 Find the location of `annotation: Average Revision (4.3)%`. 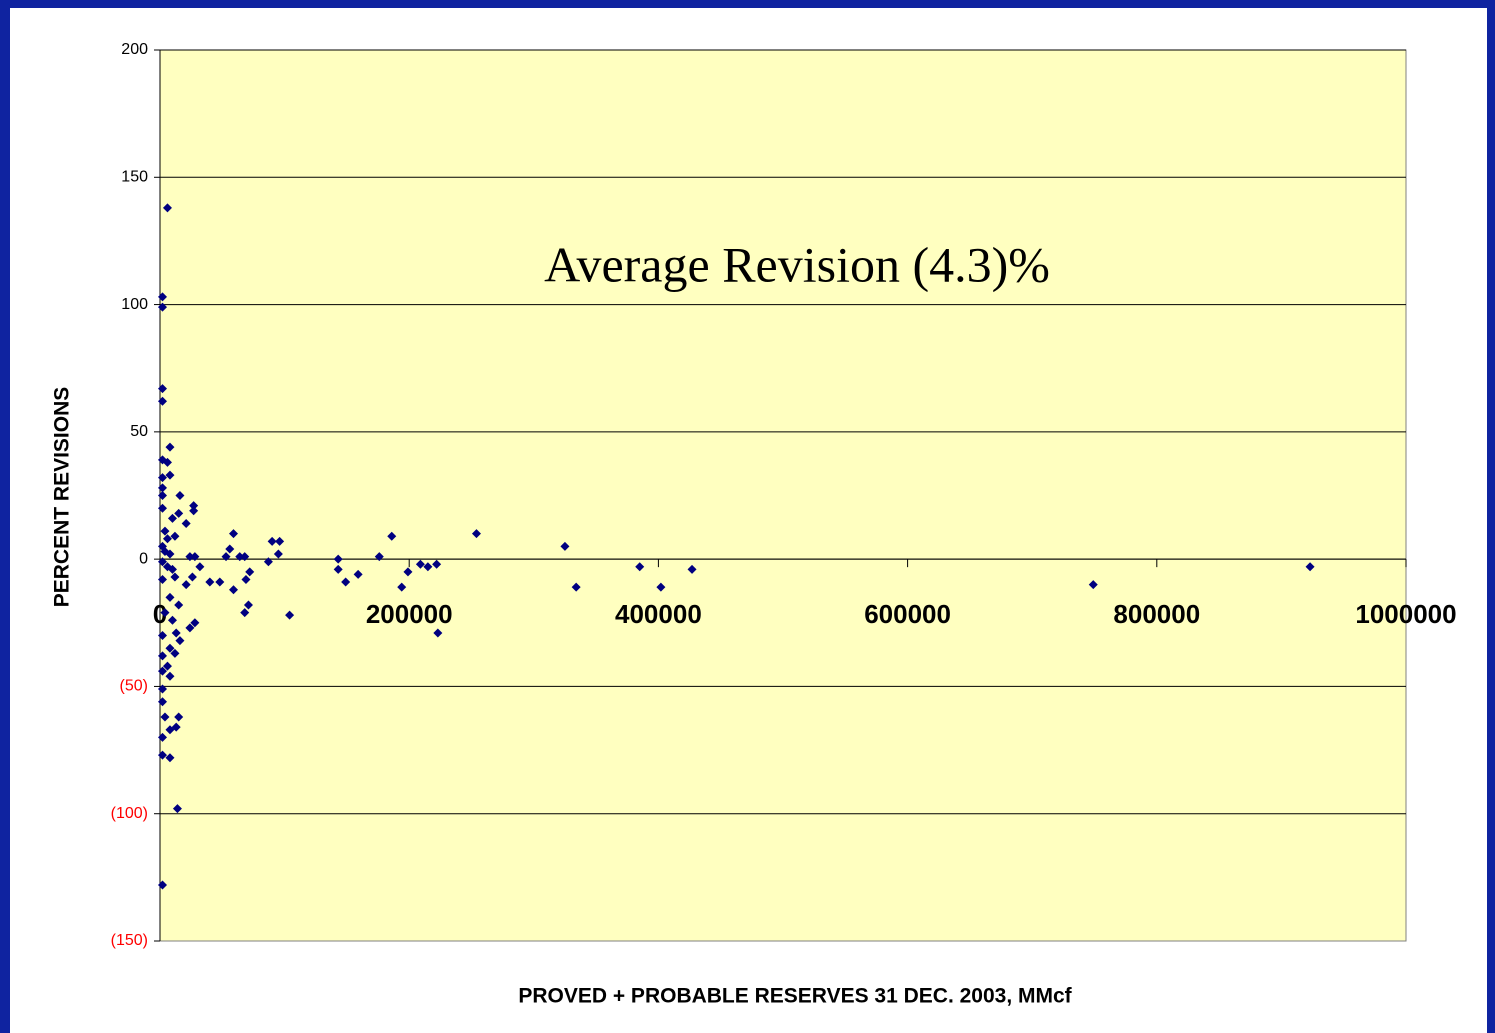

annotation: Average Revision (4.3)% is located at coordinates (797, 264).